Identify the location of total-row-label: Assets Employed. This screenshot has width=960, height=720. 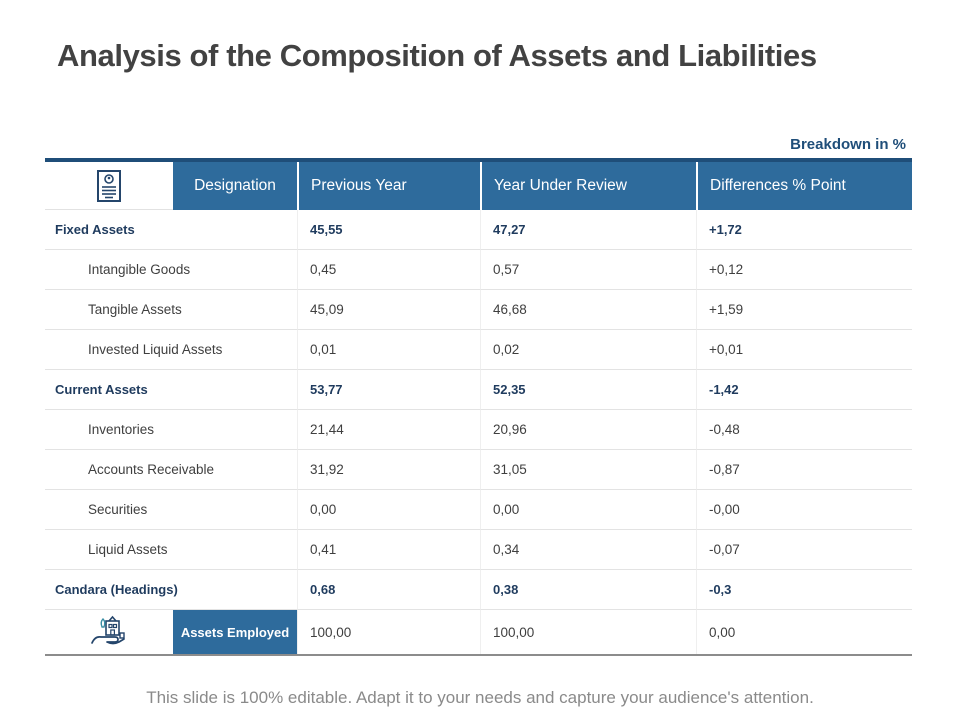
(235, 632).